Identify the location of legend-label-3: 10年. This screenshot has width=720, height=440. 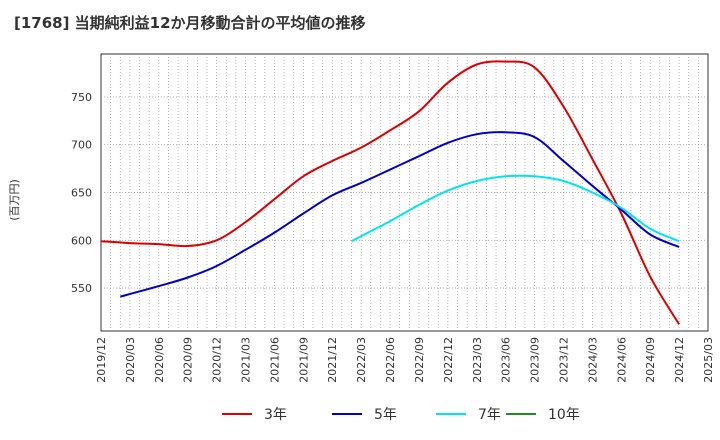
(564, 415).